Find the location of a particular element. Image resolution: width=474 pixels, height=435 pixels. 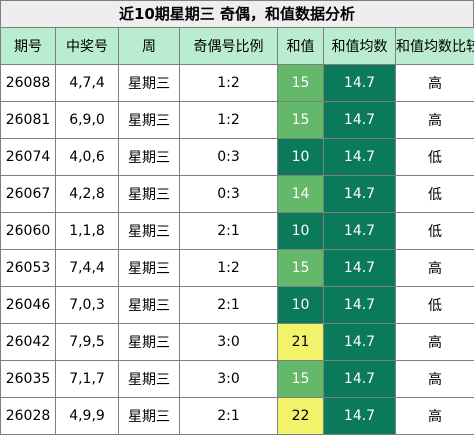

header-compare: 和值均数比较 is located at coordinates (435, 46).